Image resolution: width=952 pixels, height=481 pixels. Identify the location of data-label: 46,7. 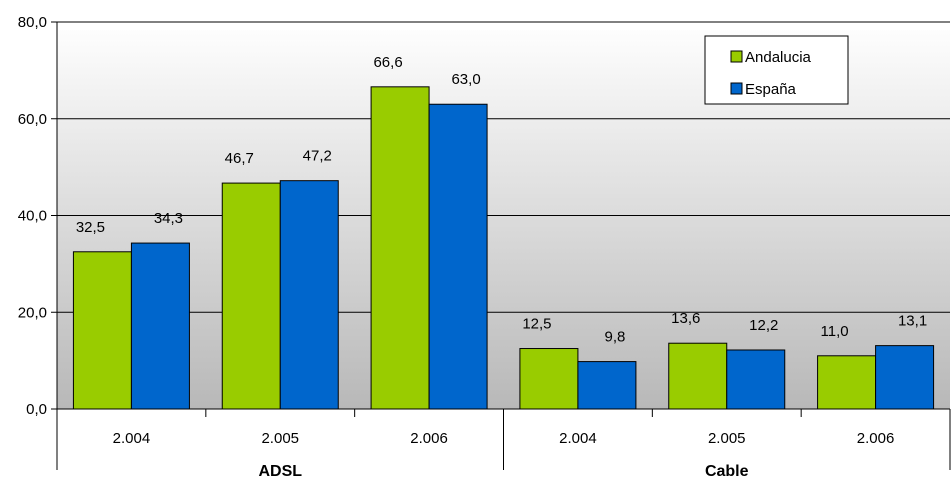
(239, 158).